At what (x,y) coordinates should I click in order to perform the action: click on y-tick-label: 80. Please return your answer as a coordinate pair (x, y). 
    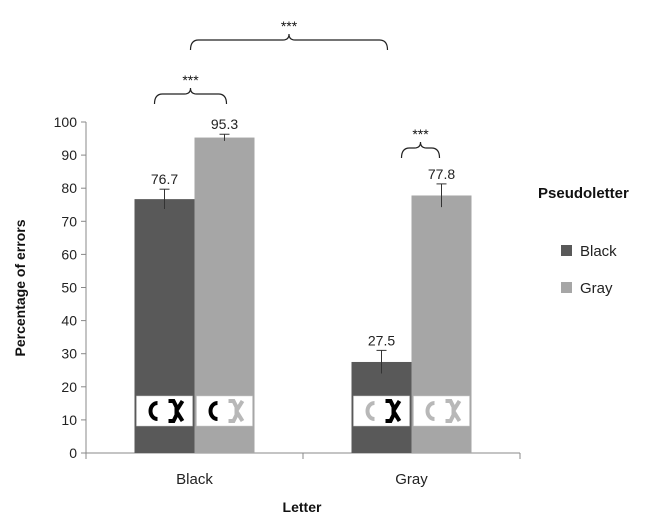
    Looking at the image, I should click on (69, 188).